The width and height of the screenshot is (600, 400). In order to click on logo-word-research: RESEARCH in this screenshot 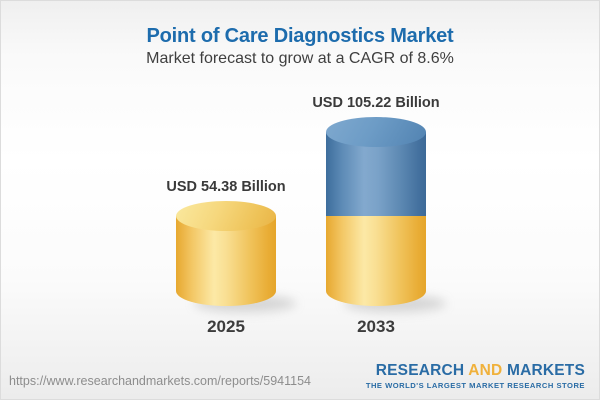, I will do `click(420, 370)`.